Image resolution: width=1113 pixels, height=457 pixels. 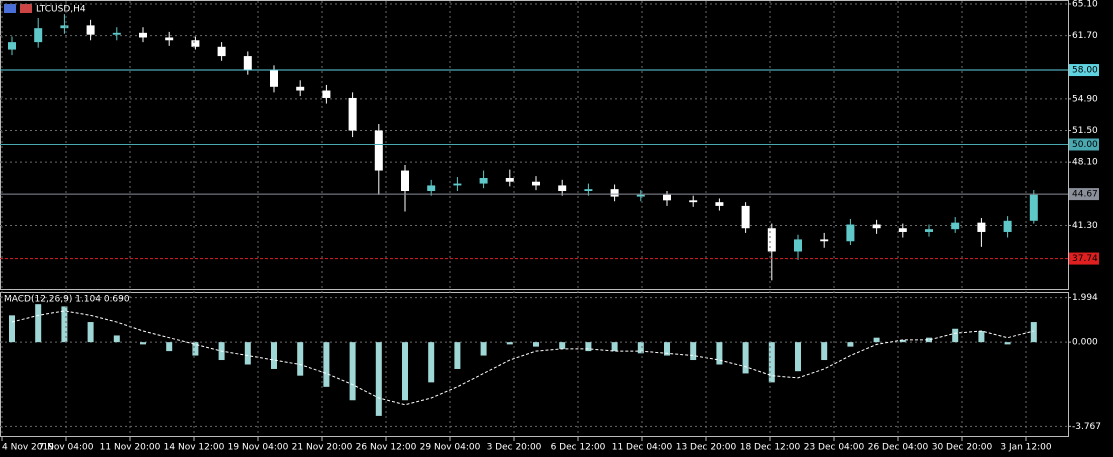 I want to click on price-level-label: 58.00, so click(x=1085, y=71).